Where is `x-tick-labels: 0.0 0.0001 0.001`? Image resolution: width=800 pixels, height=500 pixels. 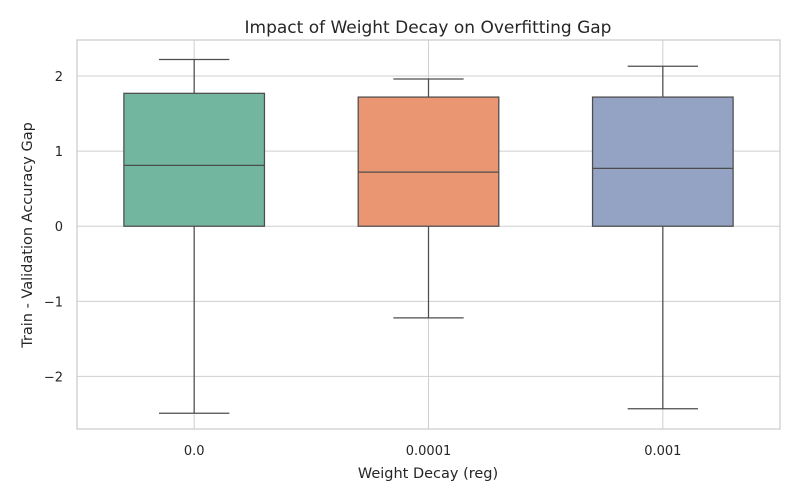 x-tick-labels: 0.0 0.0001 0.001 is located at coordinates (433, 451).